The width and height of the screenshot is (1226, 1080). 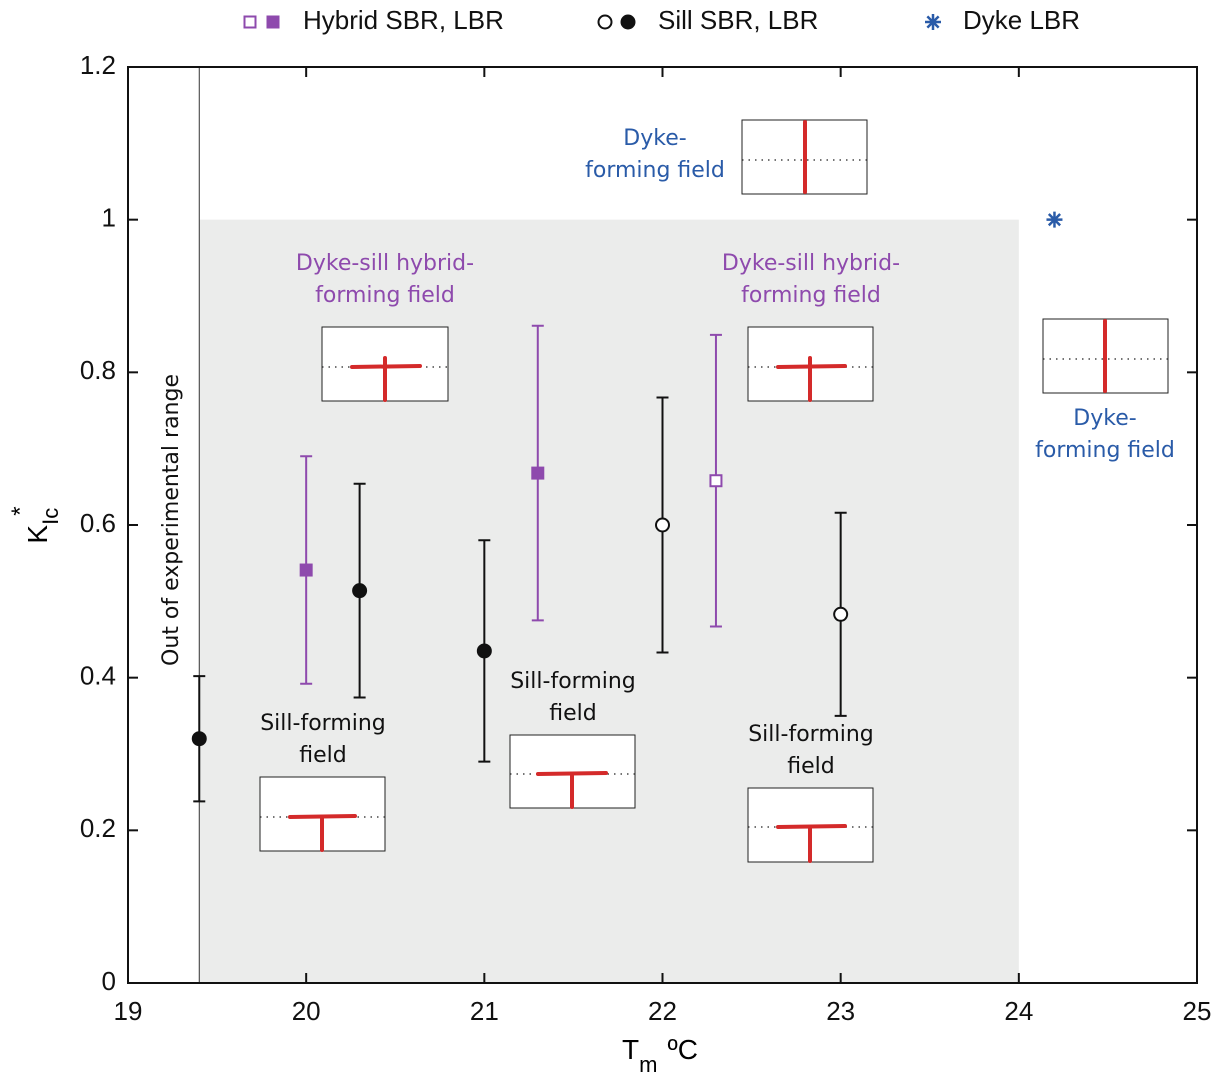 What do you see at coordinates (738, 20) in the screenshot?
I see `legend-label: Sill SBR, LBR` at bounding box center [738, 20].